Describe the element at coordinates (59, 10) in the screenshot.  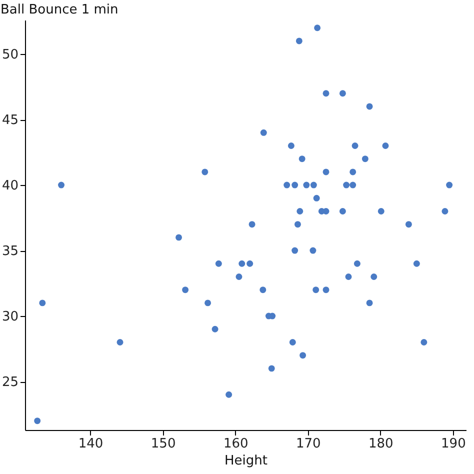
I see `y-axis-title: Ball Bounce 1 min` at that location.